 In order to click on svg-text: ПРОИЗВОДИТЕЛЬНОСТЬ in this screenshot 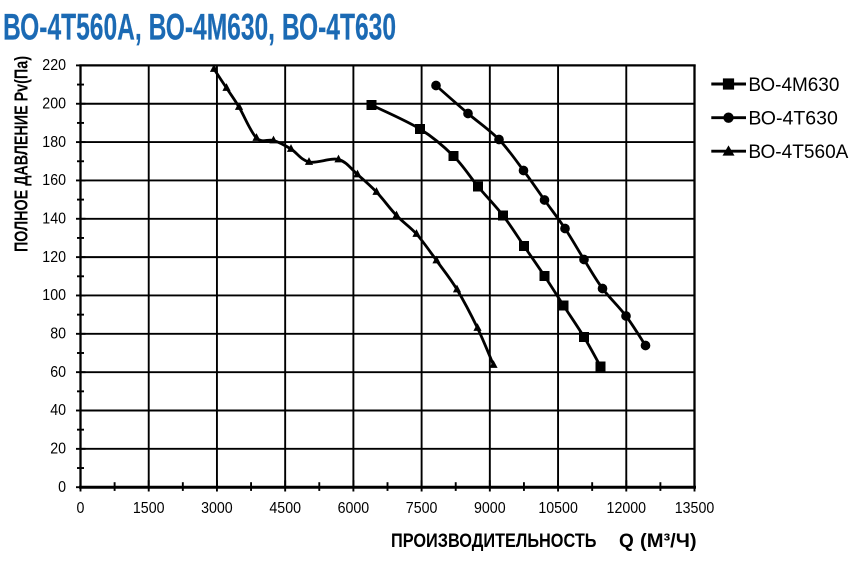, I will do `click(494, 541)`.